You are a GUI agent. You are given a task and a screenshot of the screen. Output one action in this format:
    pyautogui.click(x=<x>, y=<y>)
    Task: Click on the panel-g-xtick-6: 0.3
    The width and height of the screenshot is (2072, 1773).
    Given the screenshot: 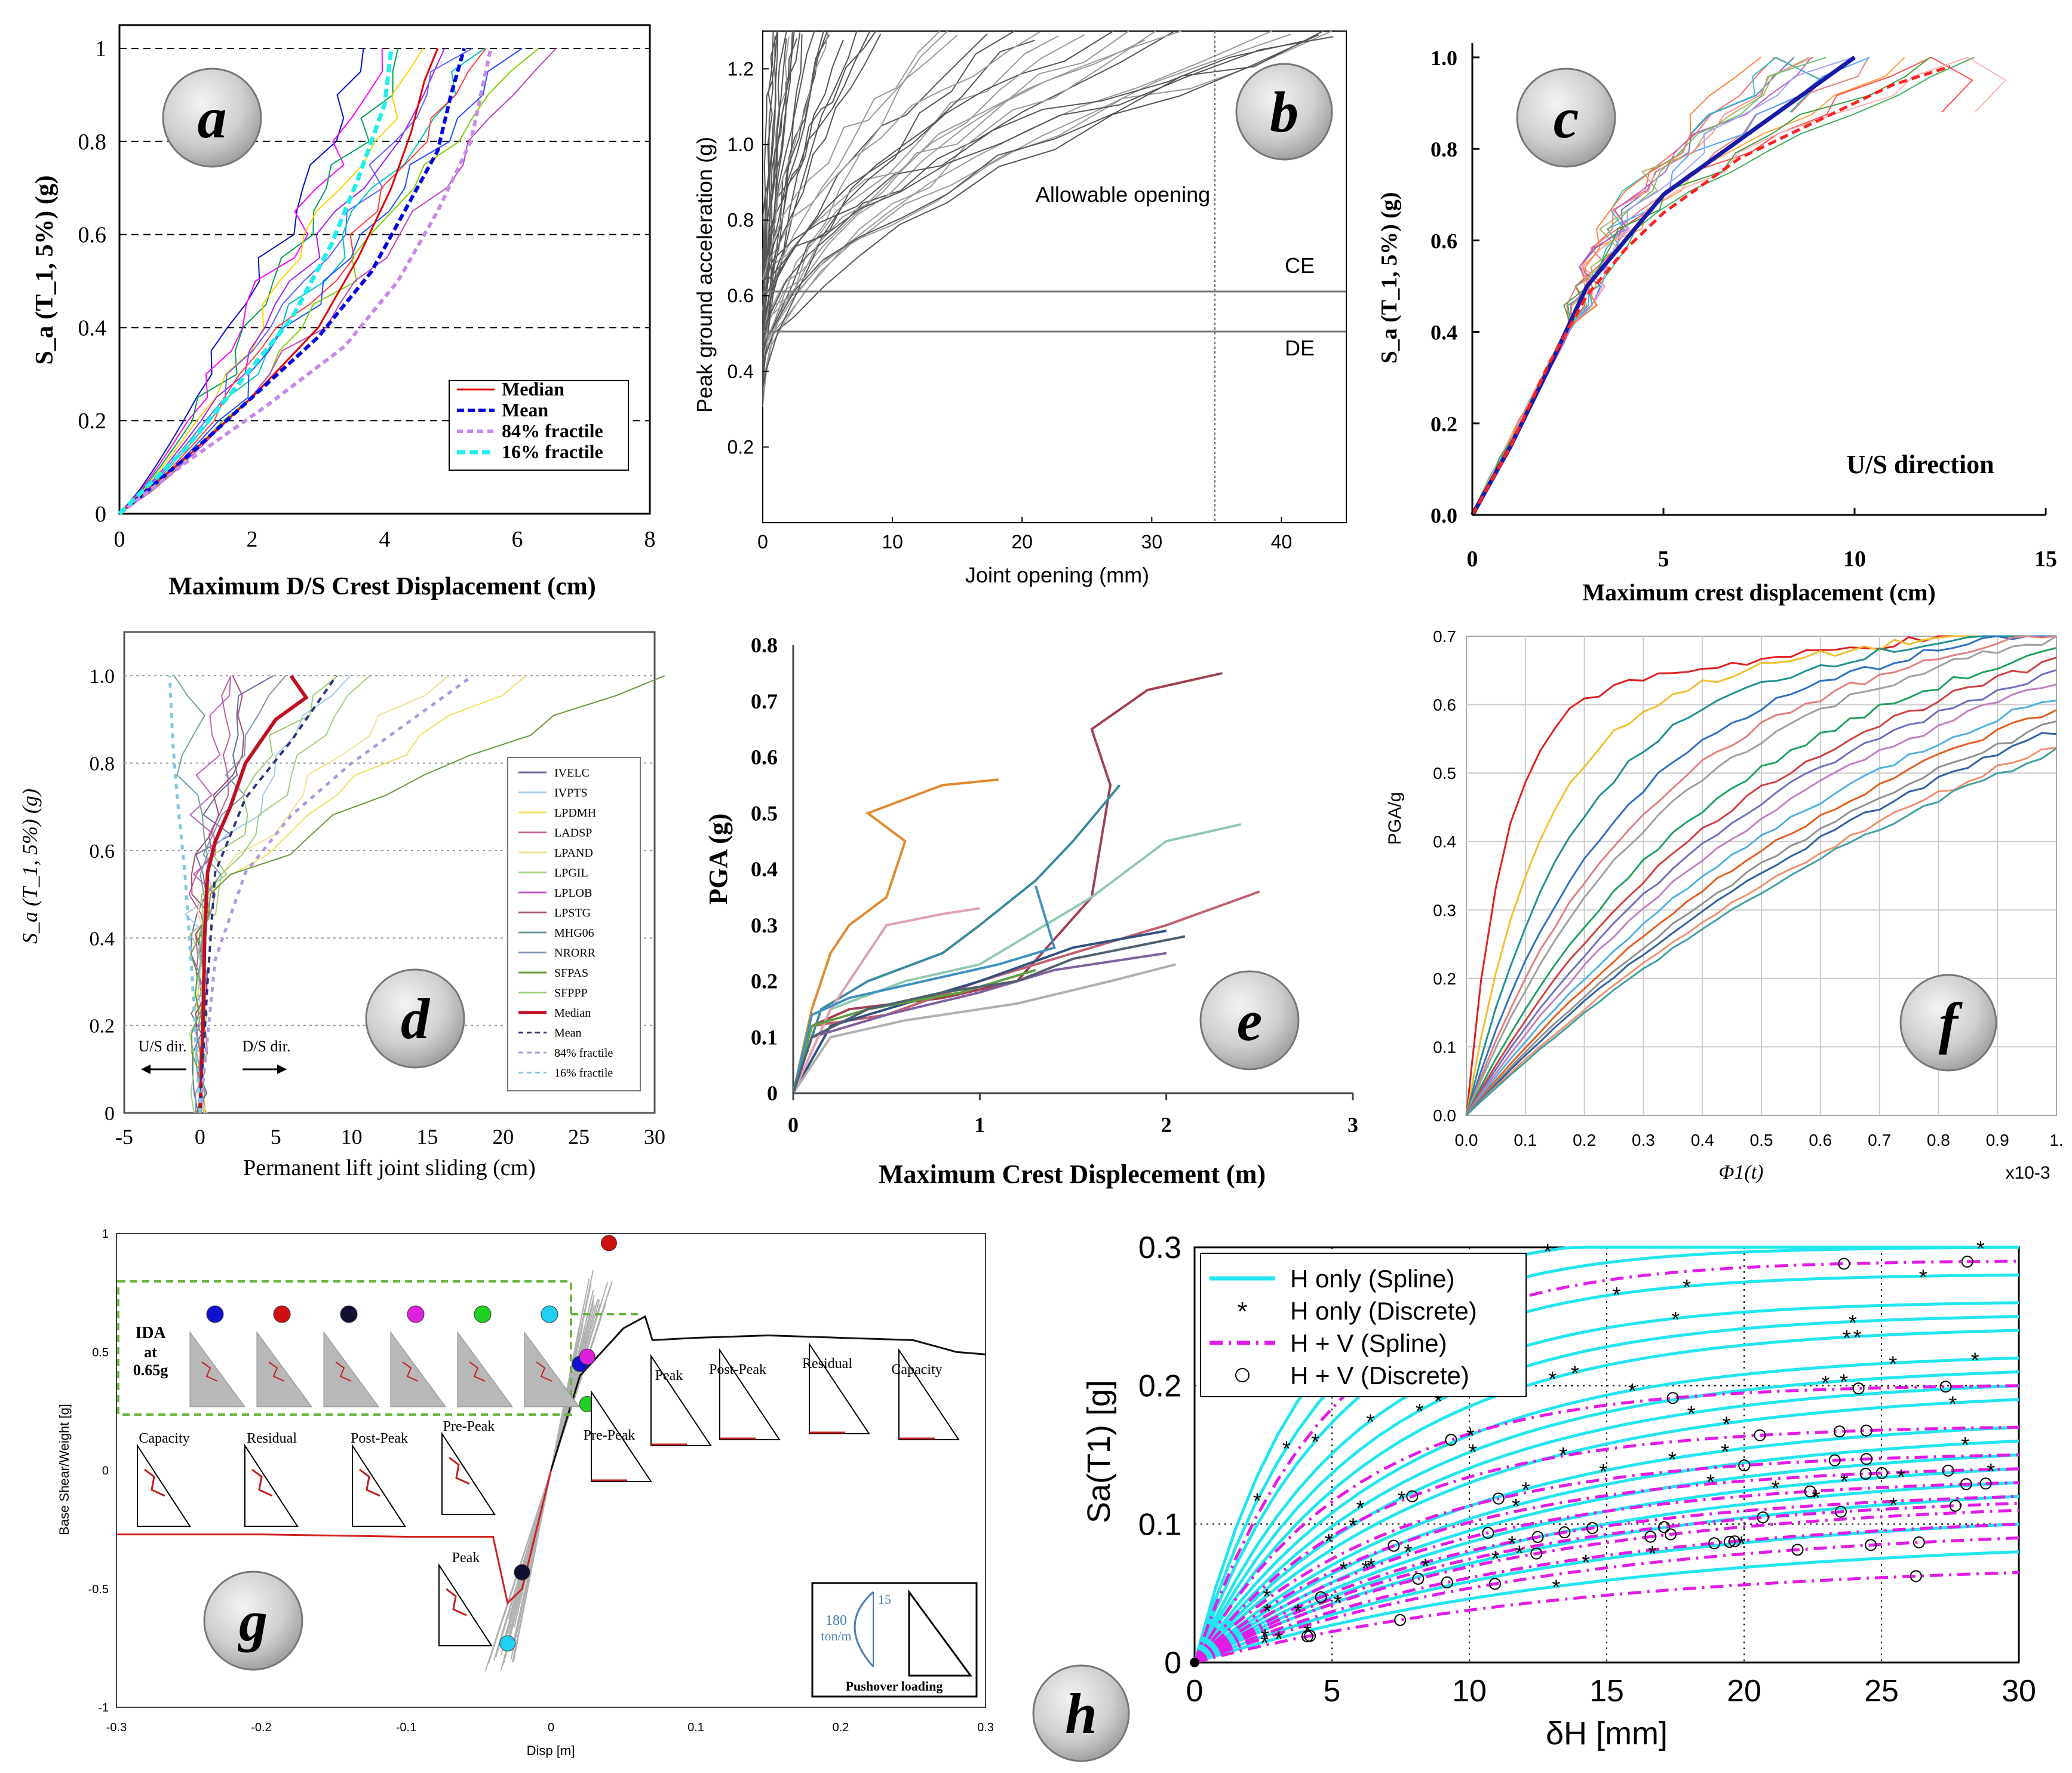 What is the action you would take?
    pyautogui.click(x=985, y=1728)
    